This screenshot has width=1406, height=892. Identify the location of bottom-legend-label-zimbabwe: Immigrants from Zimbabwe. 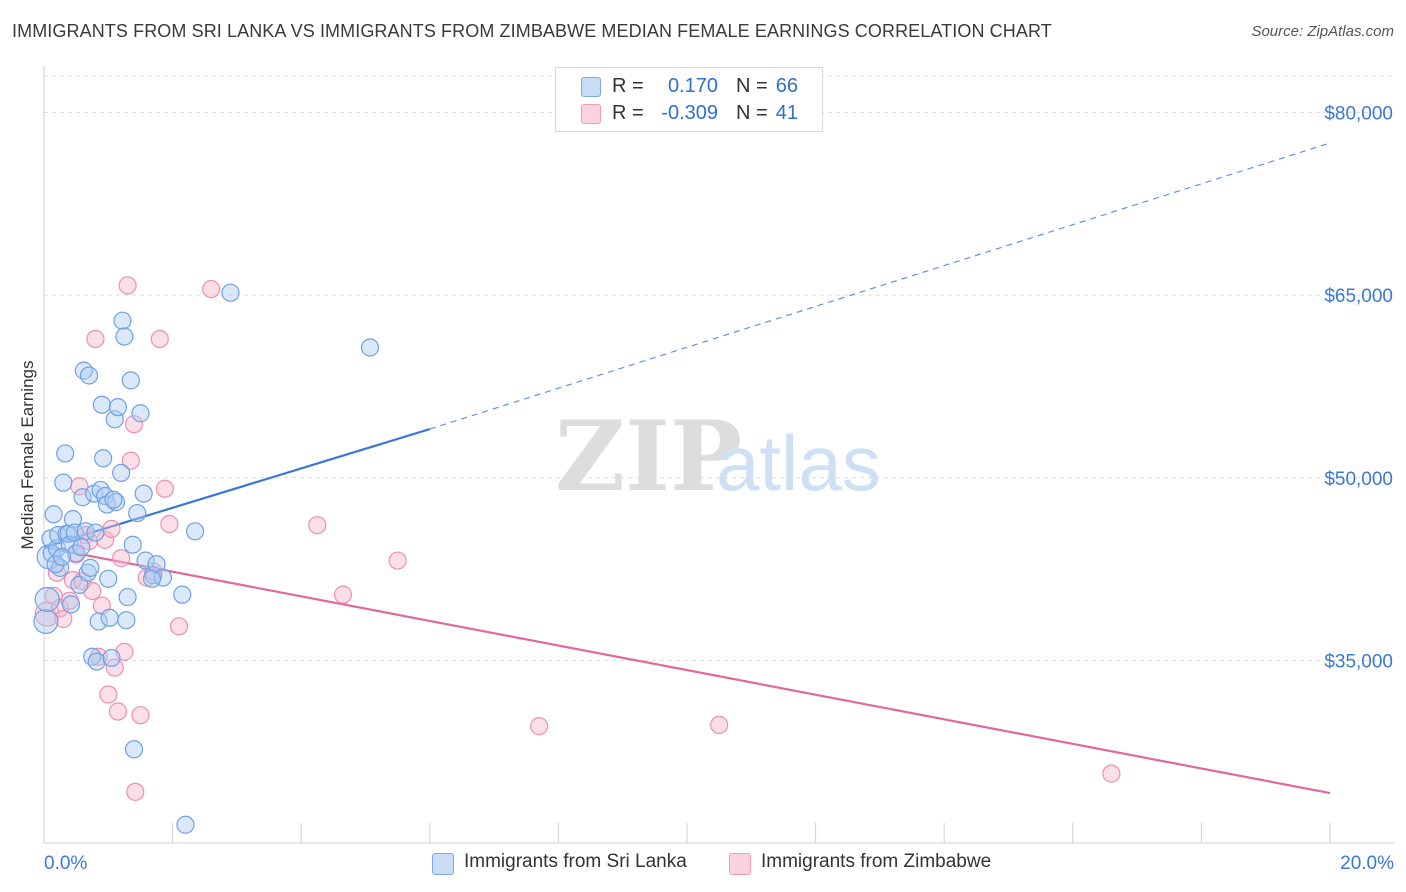
(876, 861).